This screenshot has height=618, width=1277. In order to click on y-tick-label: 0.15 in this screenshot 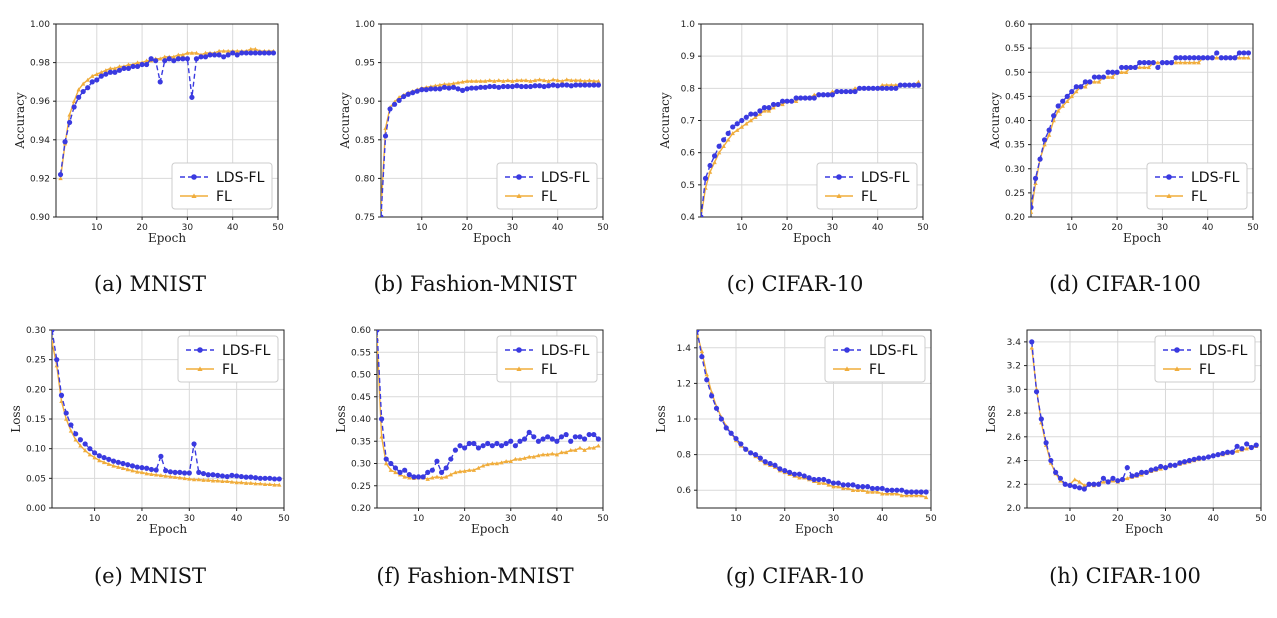, I will do `click(36, 420)`.